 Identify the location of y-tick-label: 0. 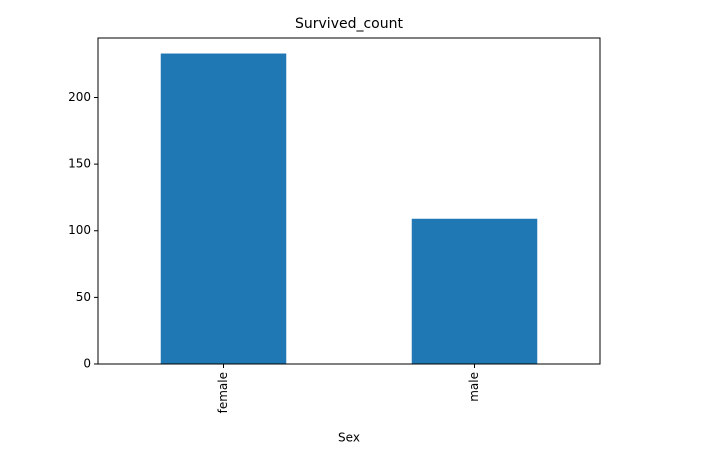
(87, 364).